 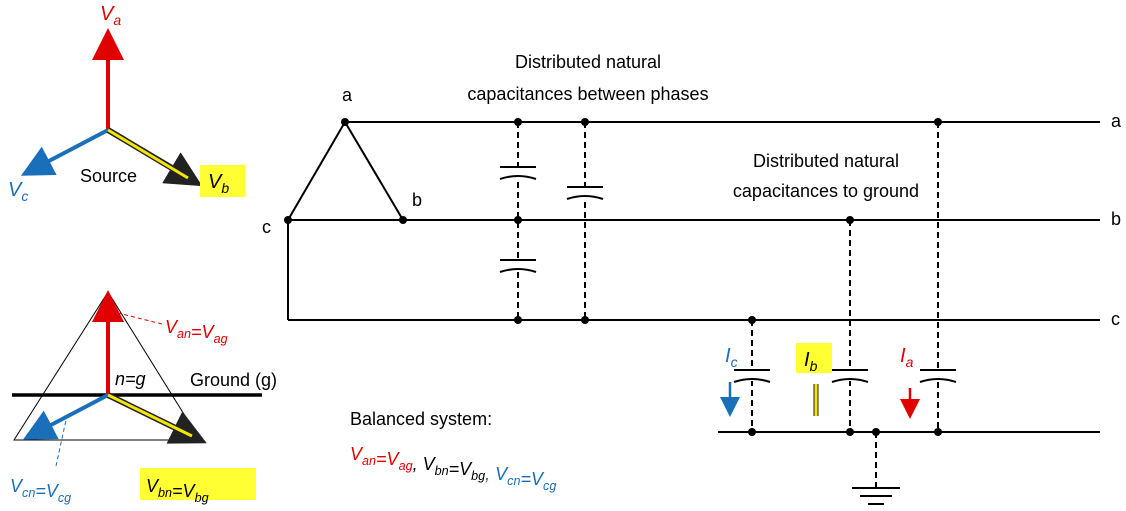 I want to click on highlight, so click(x=814, y=358).